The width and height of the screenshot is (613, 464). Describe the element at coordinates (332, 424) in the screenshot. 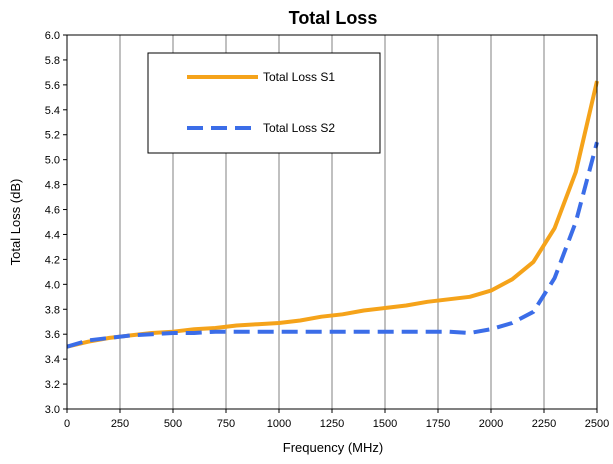

I see `x-tick-label: 1250` at that location.